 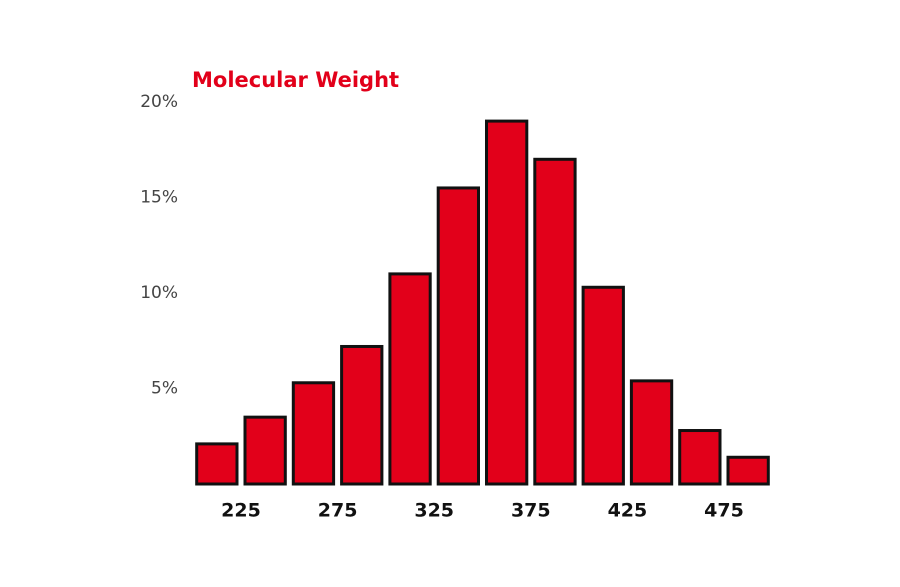 What do you see at coordinates (338, 511) in the screenshot?
I see `x-tick-label: 275` at bounding box center [338, 511].